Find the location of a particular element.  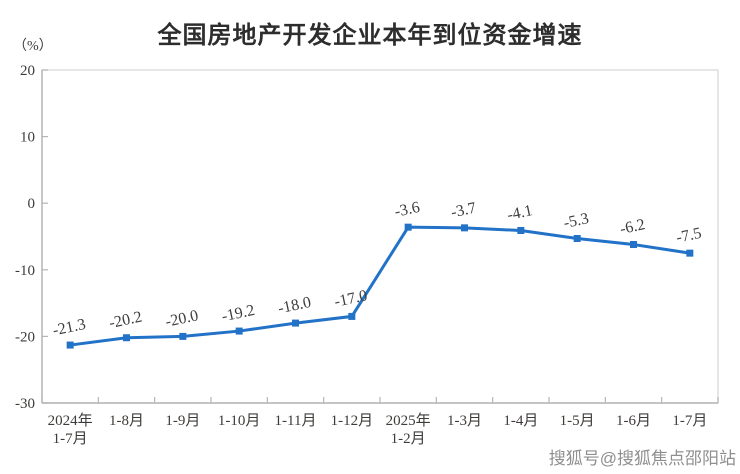

y-tick-label: -30 is located at coordinates (25, 404).